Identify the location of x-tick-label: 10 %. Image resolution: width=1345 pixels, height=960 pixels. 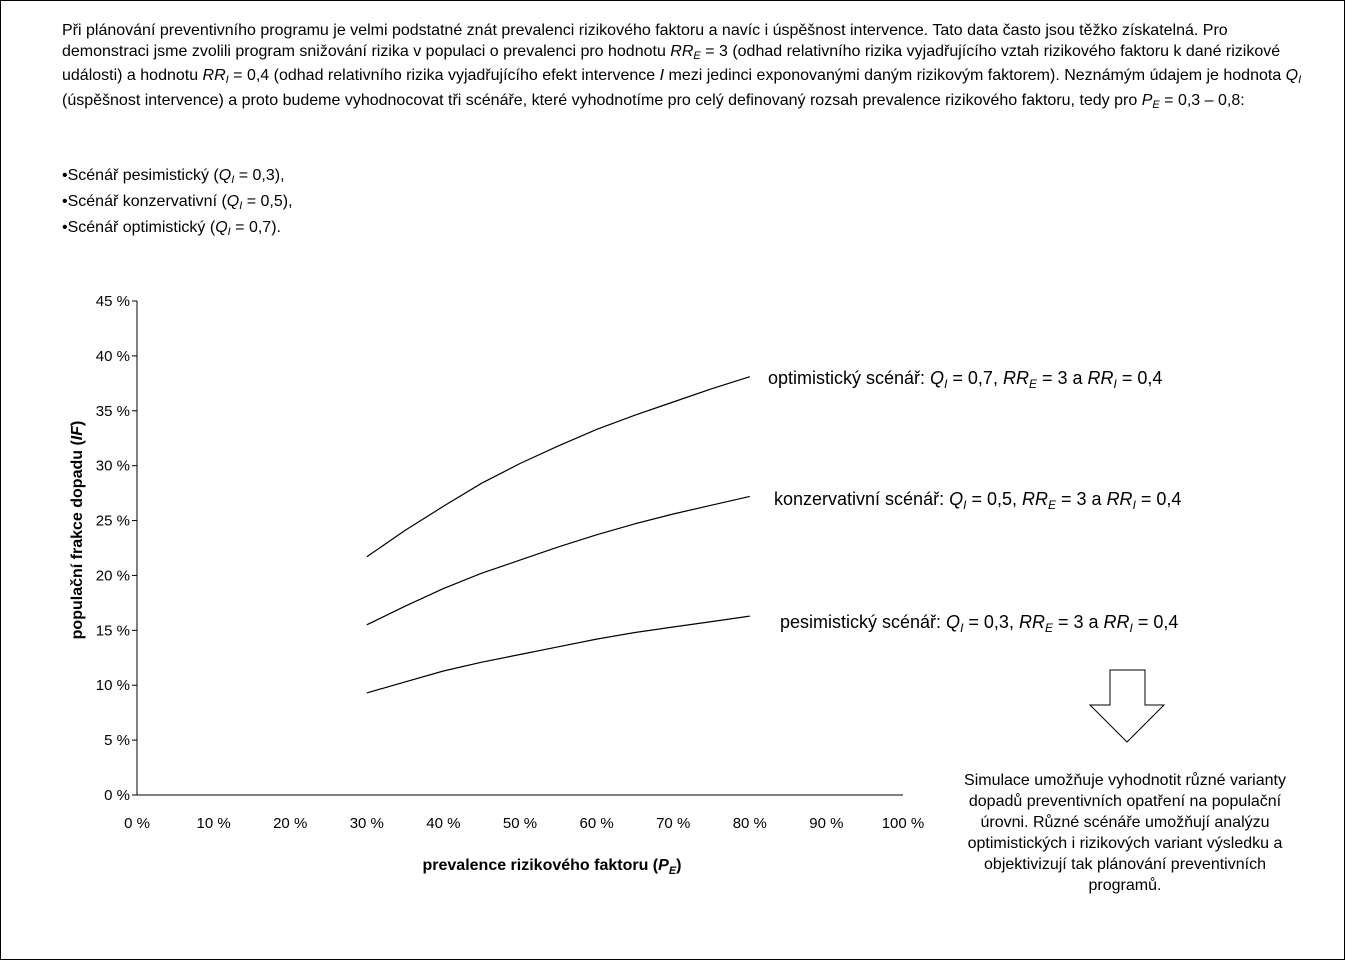
(213, 823).